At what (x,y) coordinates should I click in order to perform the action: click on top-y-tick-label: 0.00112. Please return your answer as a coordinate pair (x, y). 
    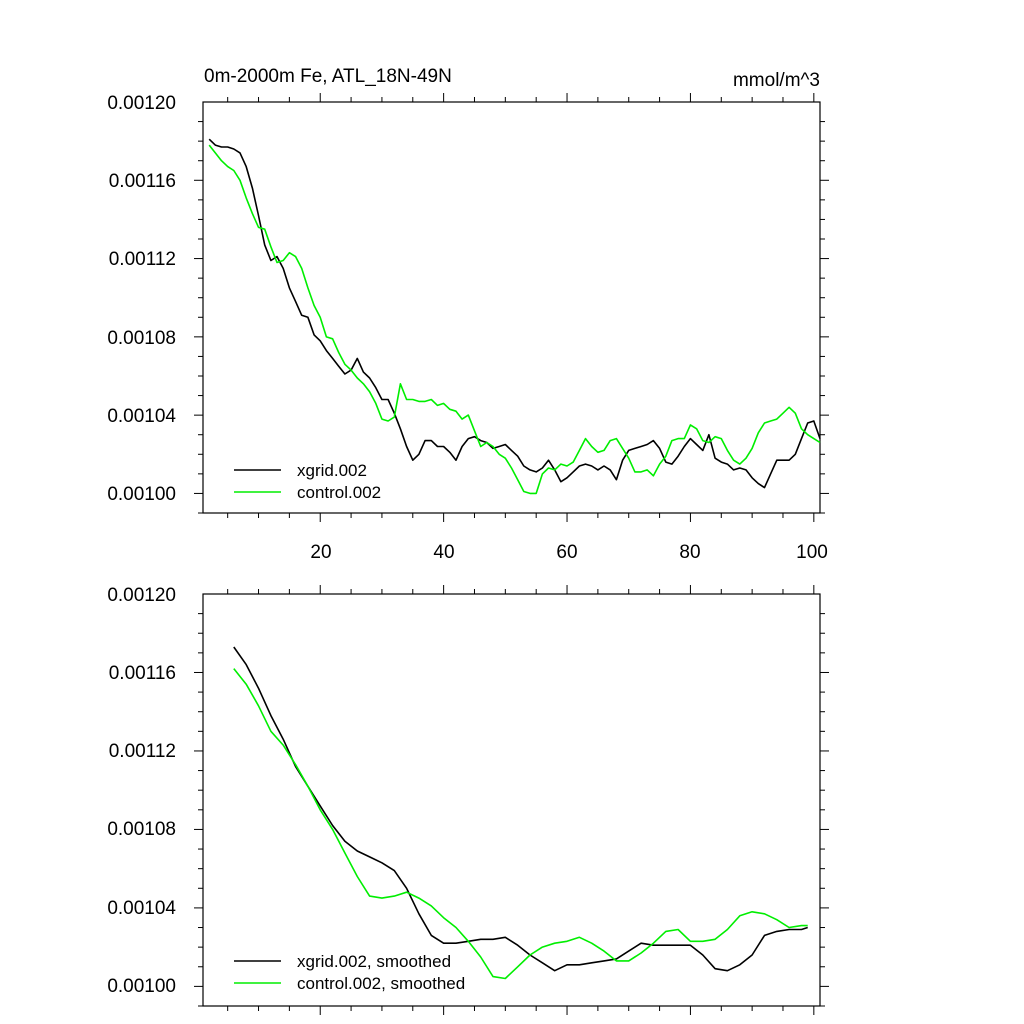
    Looking at the image, I should click on (142, 259).